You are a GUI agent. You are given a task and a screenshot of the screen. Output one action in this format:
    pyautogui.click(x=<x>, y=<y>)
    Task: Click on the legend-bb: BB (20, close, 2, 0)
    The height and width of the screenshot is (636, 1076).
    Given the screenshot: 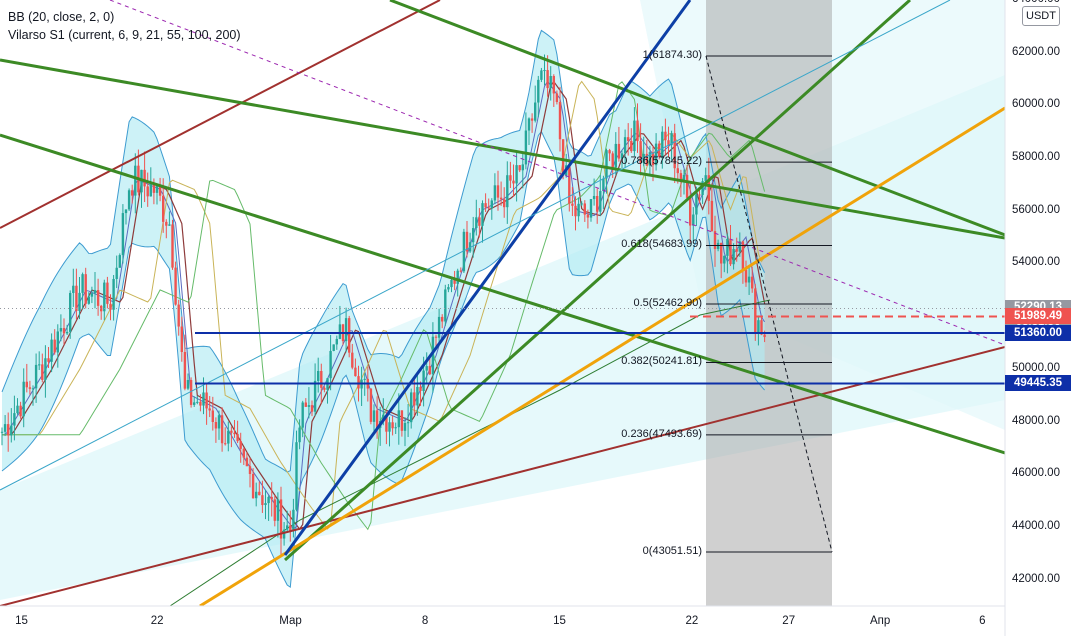 What is the action you would take?
    pyautogui.click(x=61, y=17)
    